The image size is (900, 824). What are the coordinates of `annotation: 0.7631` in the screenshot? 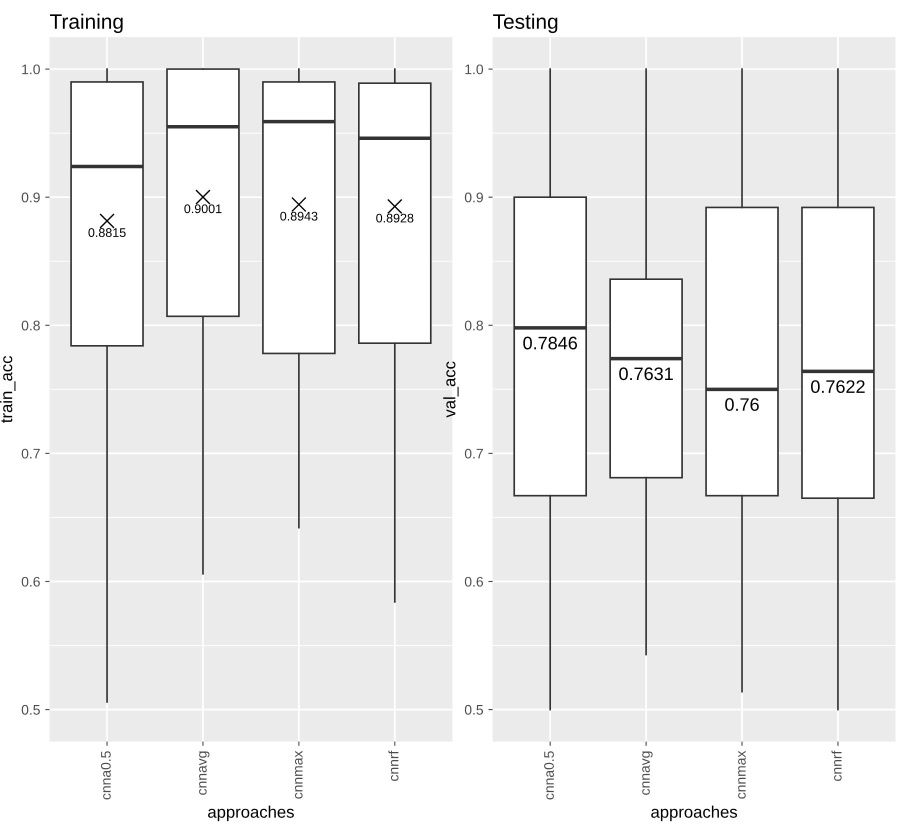 It's located at (646, 373).